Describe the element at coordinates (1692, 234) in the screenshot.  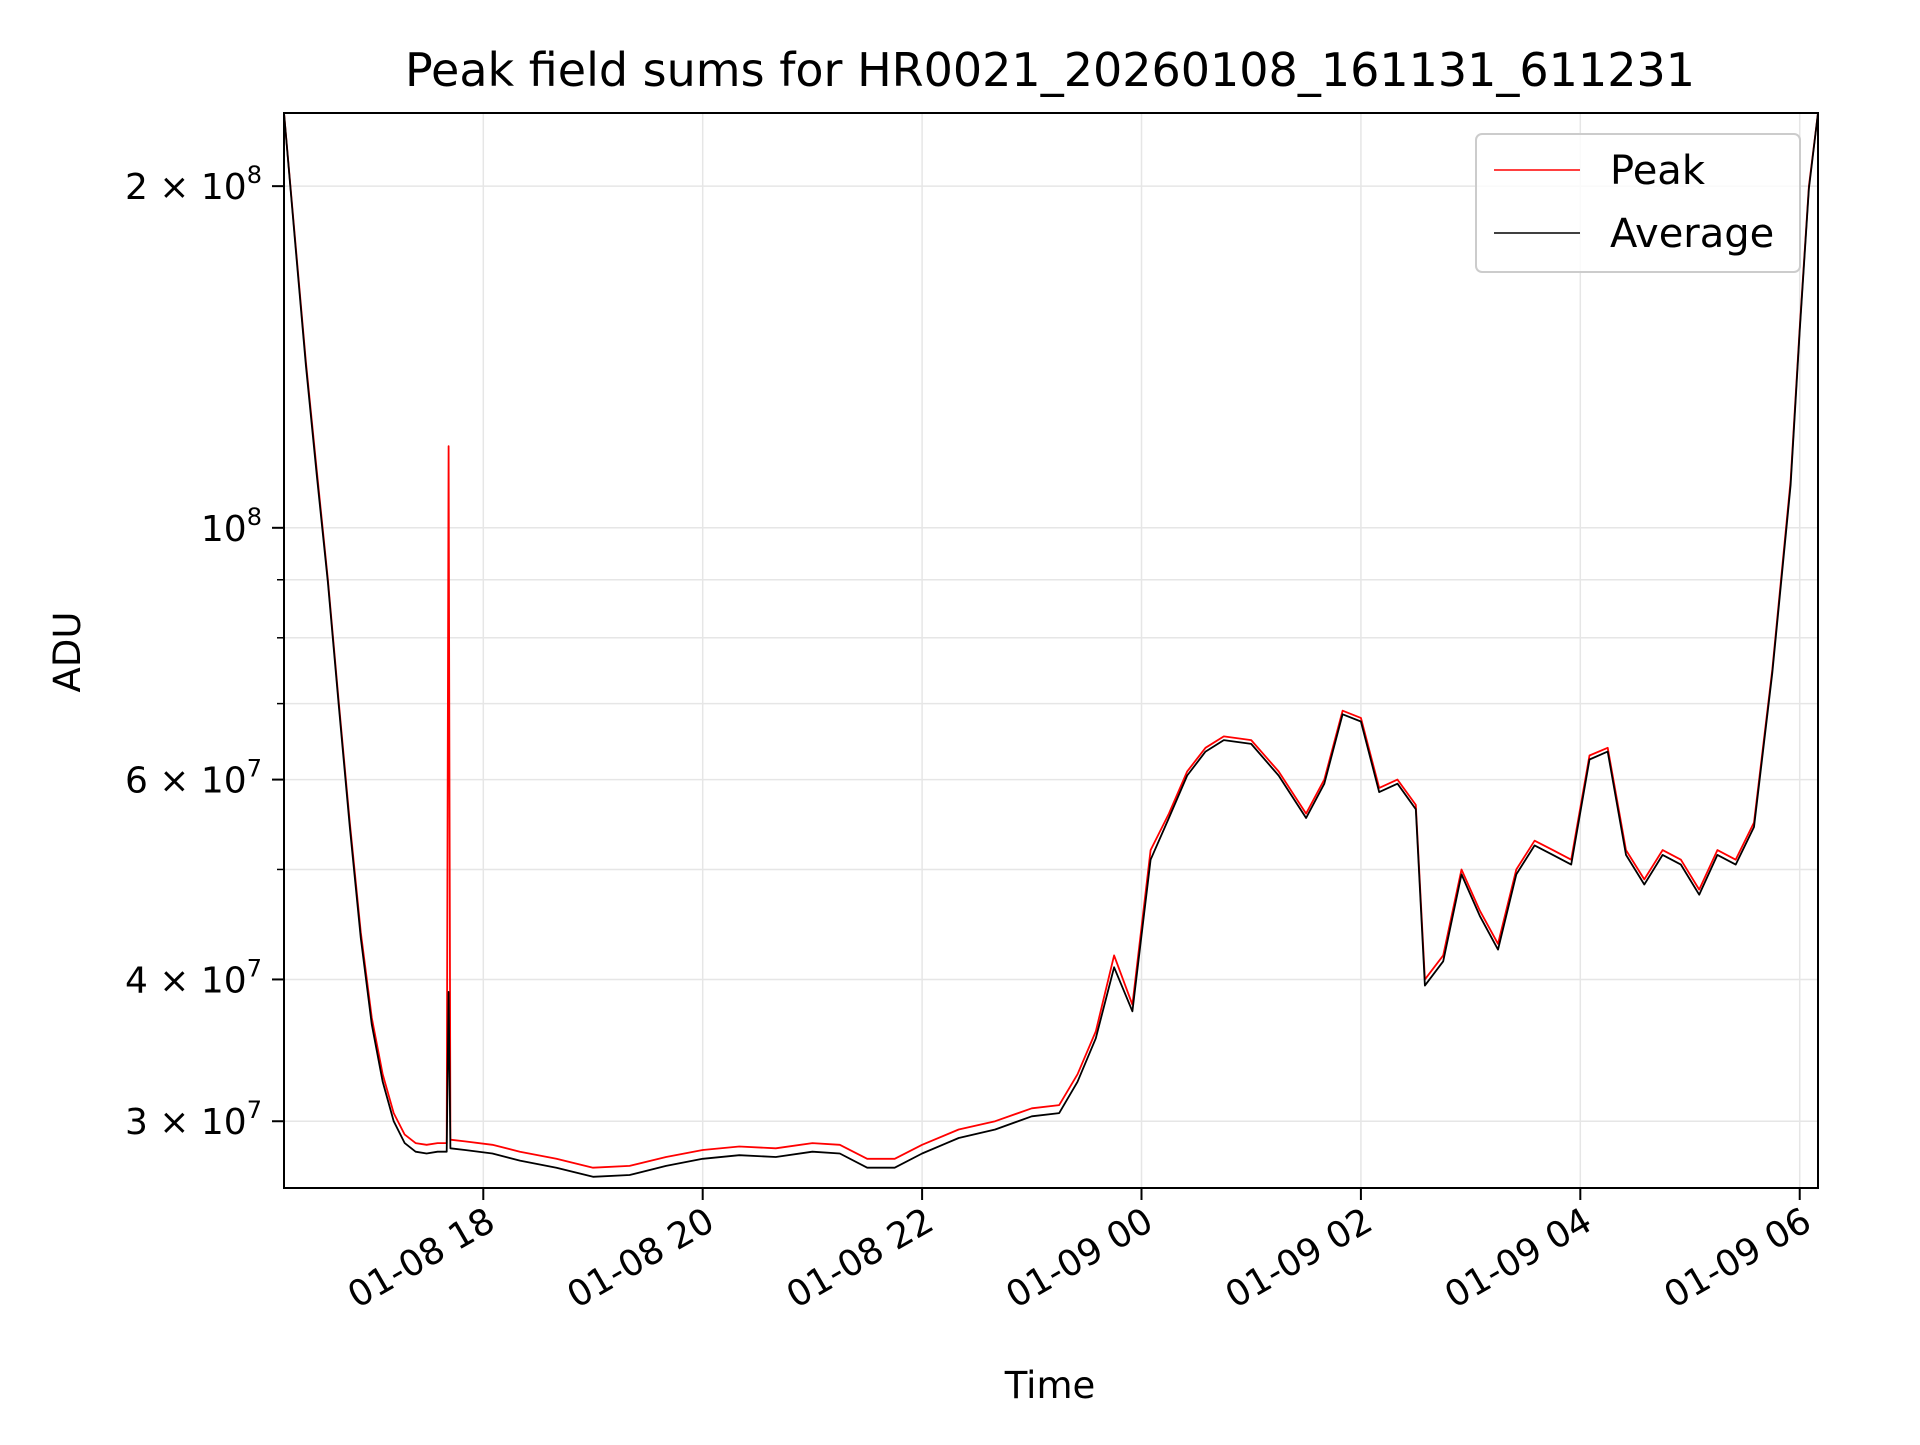
I see `legend-label-average: Average` at that location.